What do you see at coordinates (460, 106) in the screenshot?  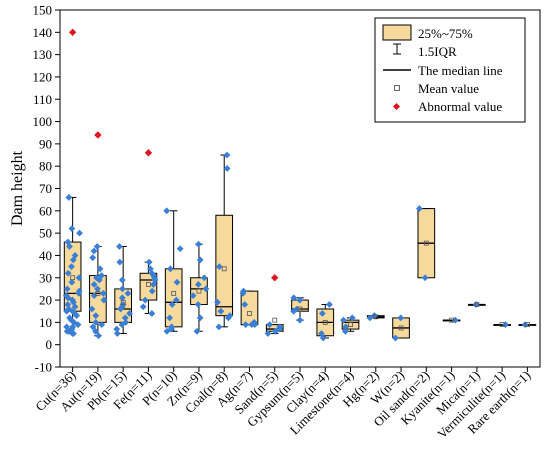 I see `legend-outlier-label: Abnormal value` at bounding box center [460, 106].